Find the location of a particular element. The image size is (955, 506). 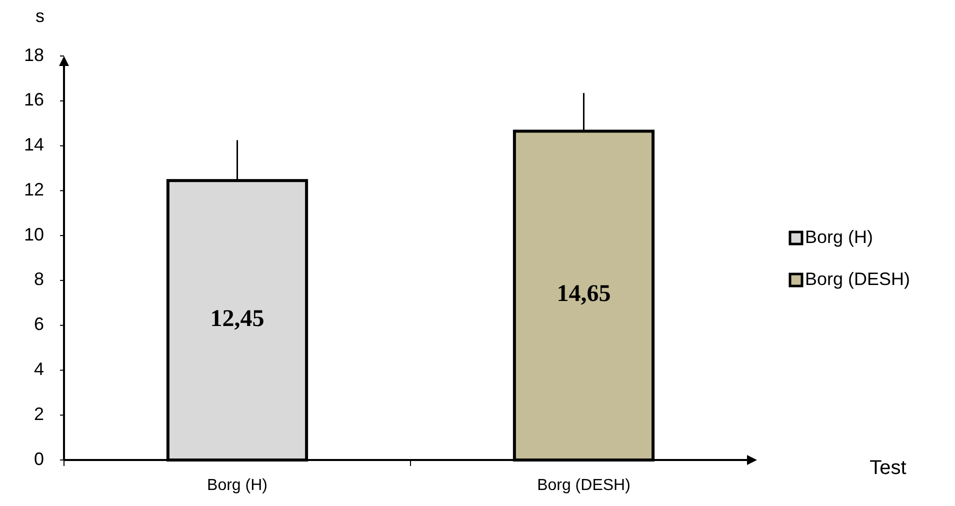

text: Test is located at coordinates (888, 468).